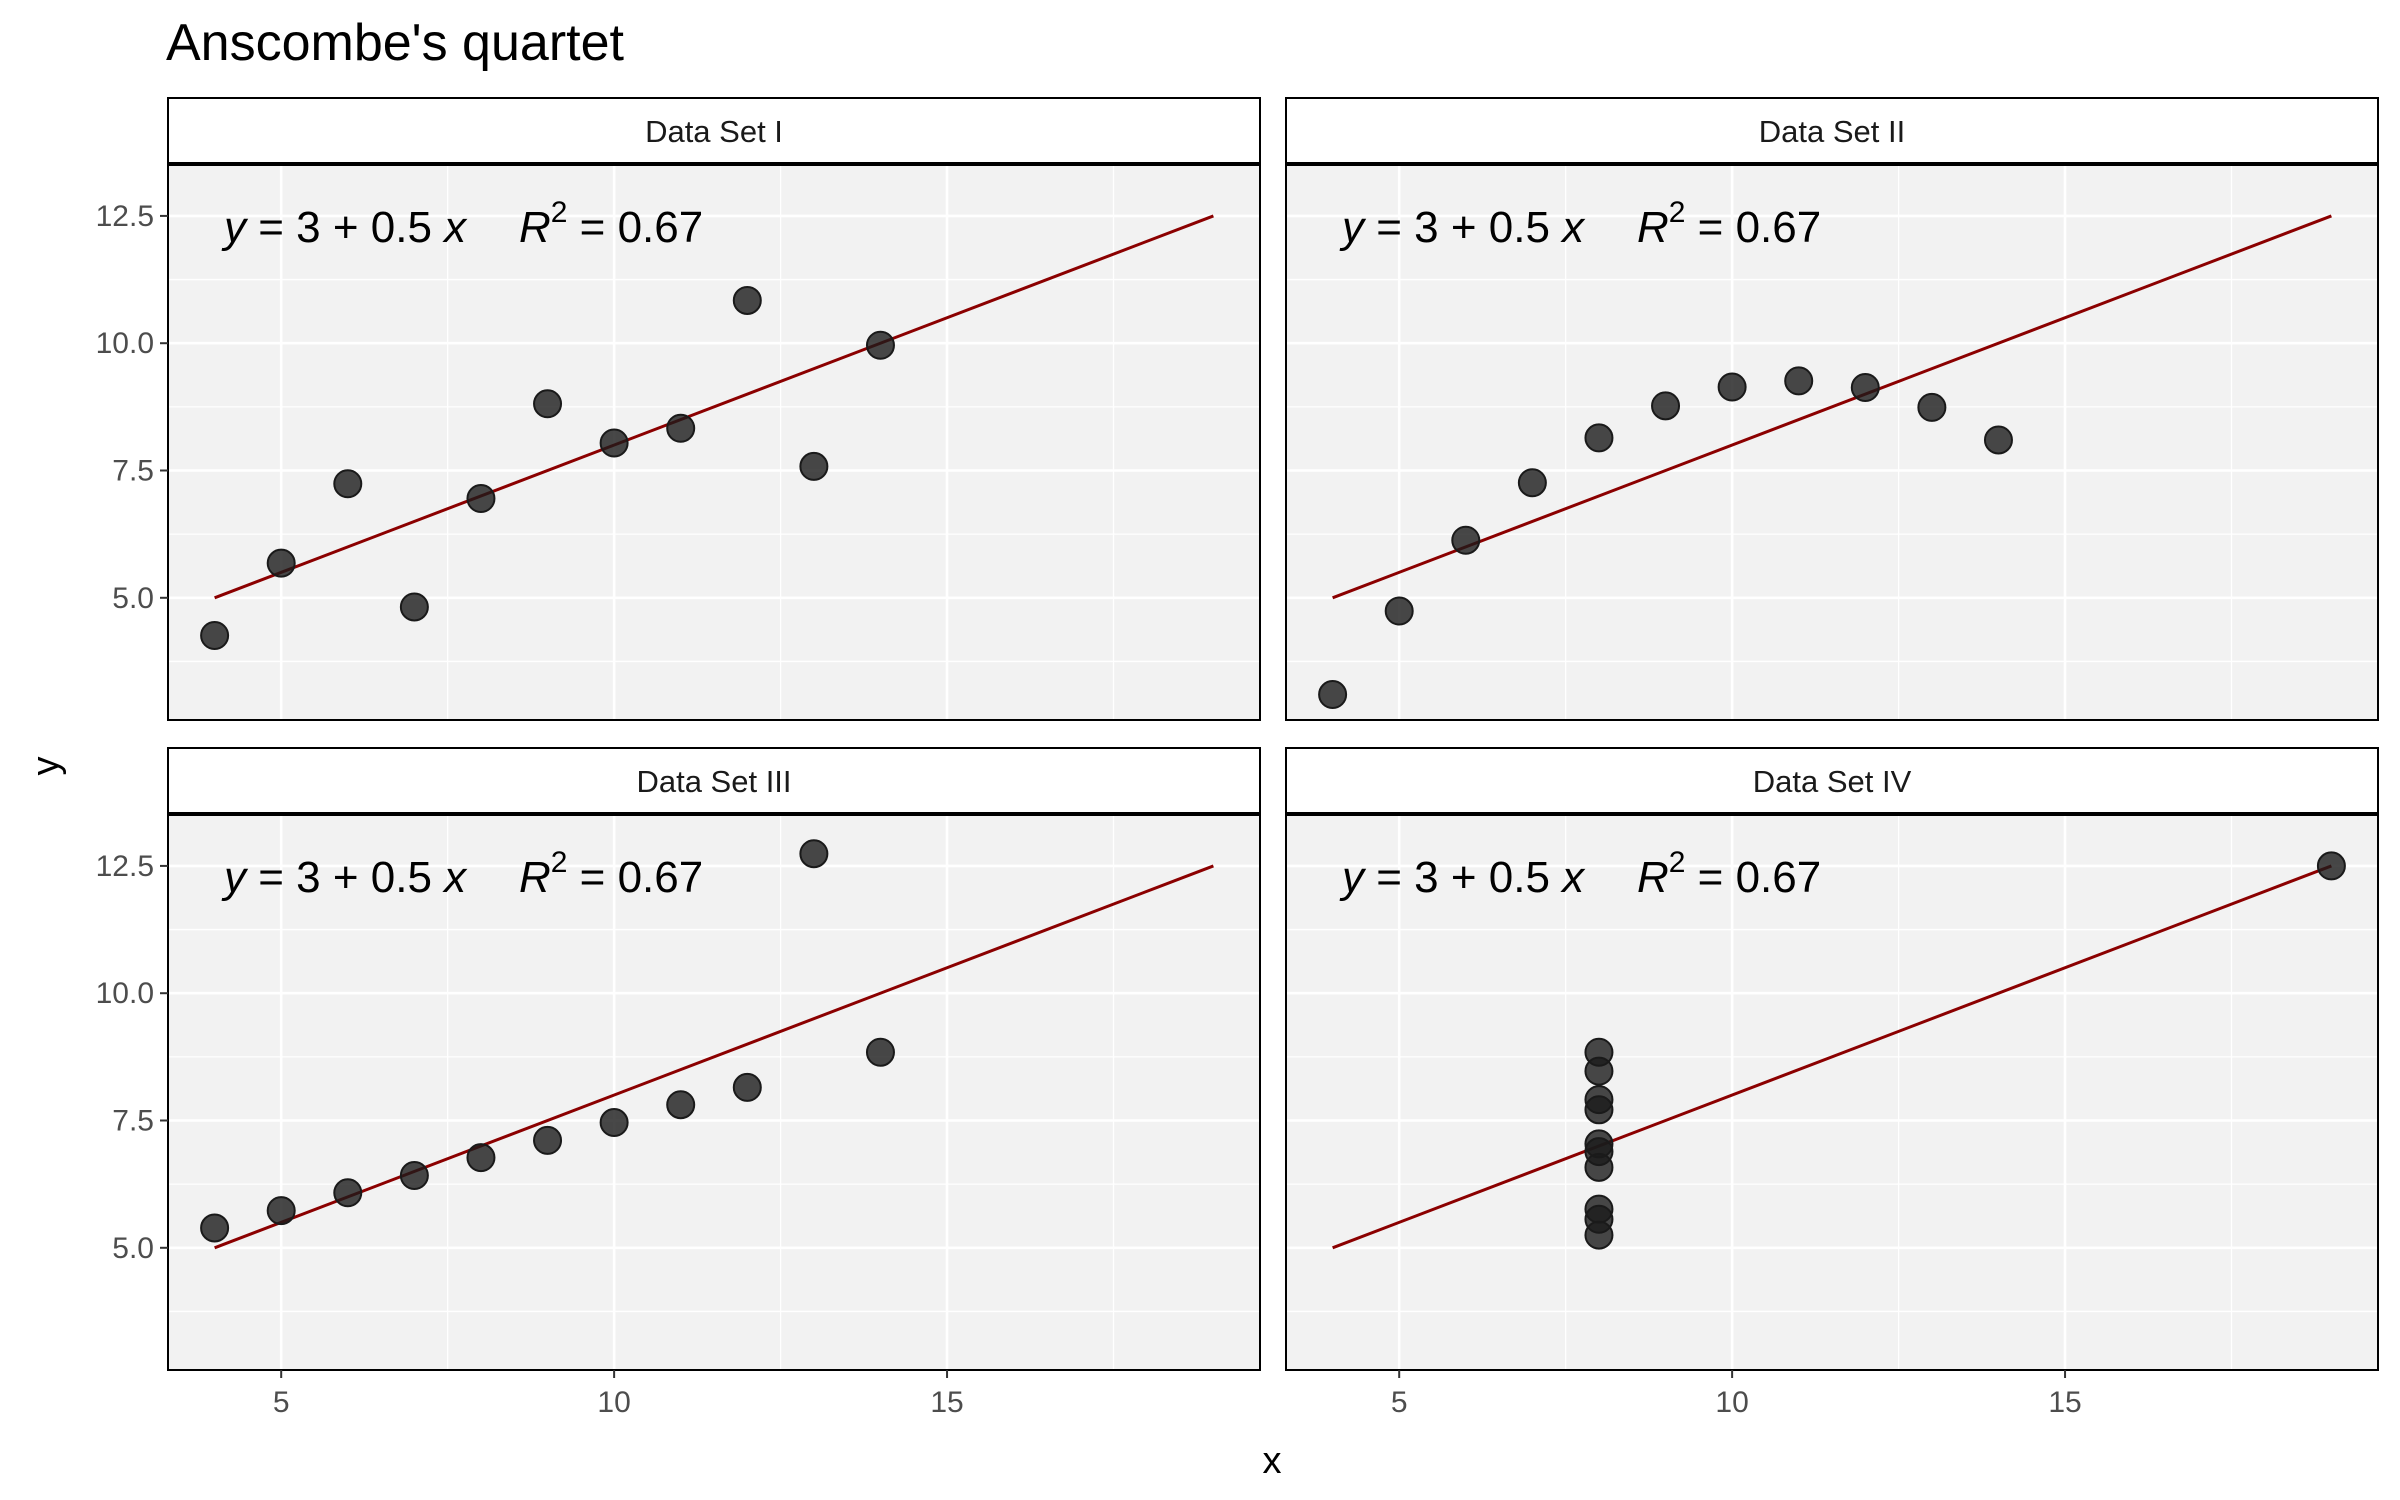 This screenshot has height=1500, width=2400. I want to click on facet-strip-label: Data Set I, so click(714, 131).